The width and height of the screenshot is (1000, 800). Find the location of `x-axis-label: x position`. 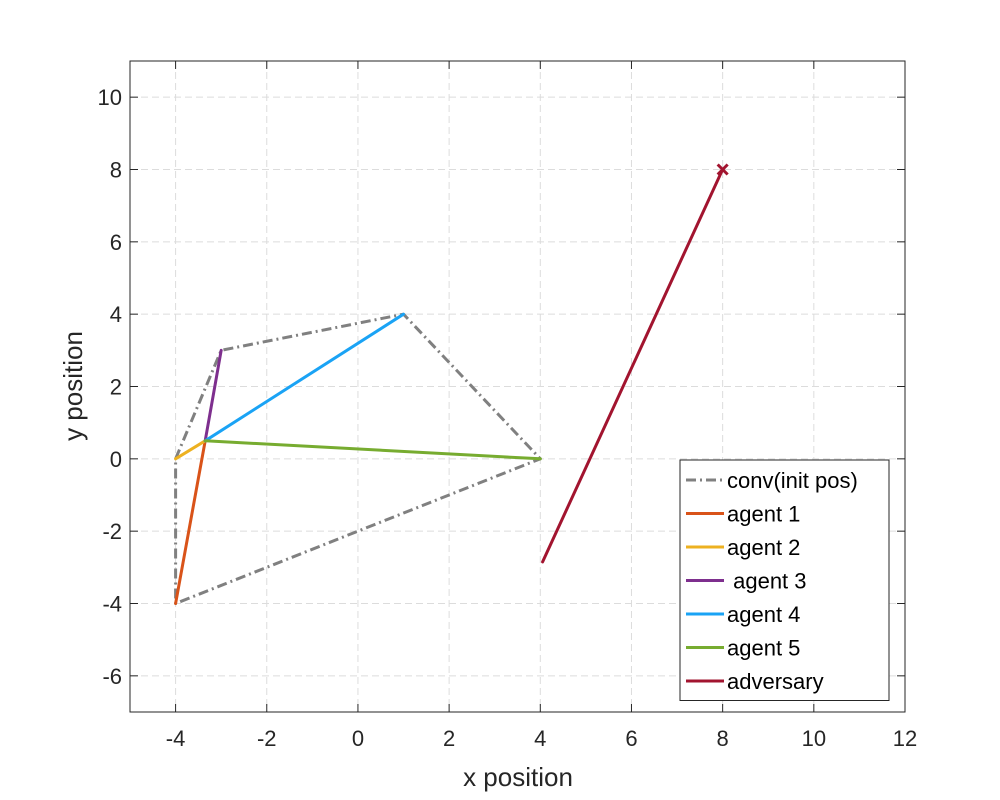

x-axis-label: x position is located at coordinates (518, 777).